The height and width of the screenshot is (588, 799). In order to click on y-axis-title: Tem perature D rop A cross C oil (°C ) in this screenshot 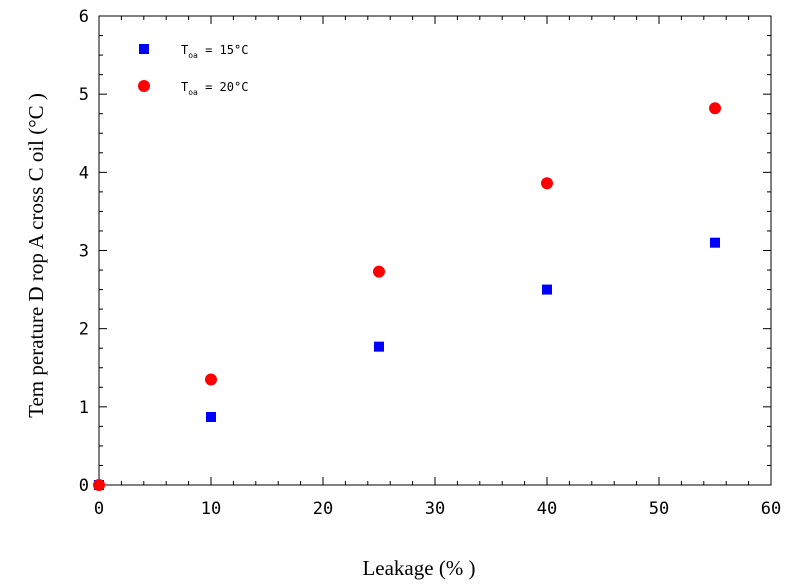, I will do `click(36, 255)`.